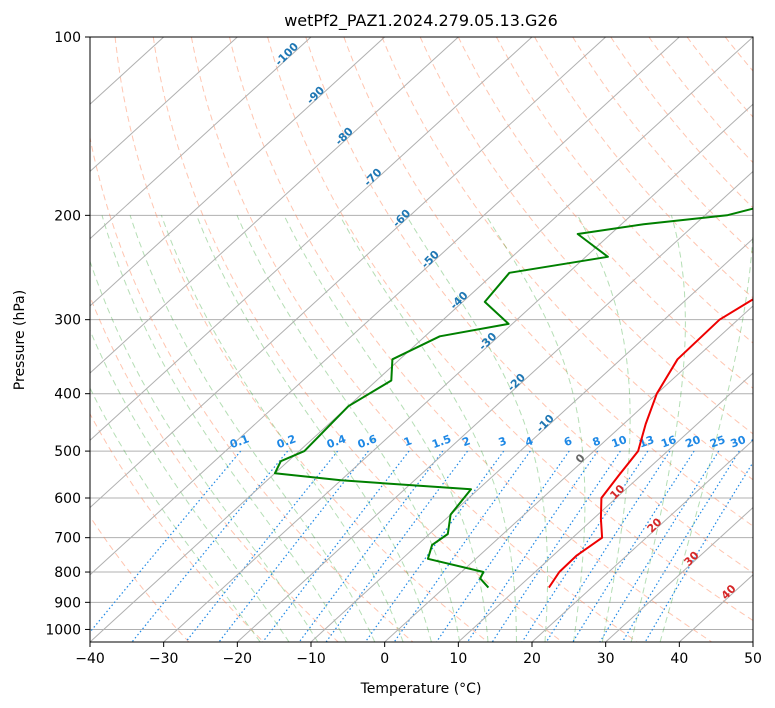  Describe the element at coordinates (67, 334) in the screenshot. I see `y-axis-ticks: 100 200 300 400 500 600 700 800 900 1000` at that location.